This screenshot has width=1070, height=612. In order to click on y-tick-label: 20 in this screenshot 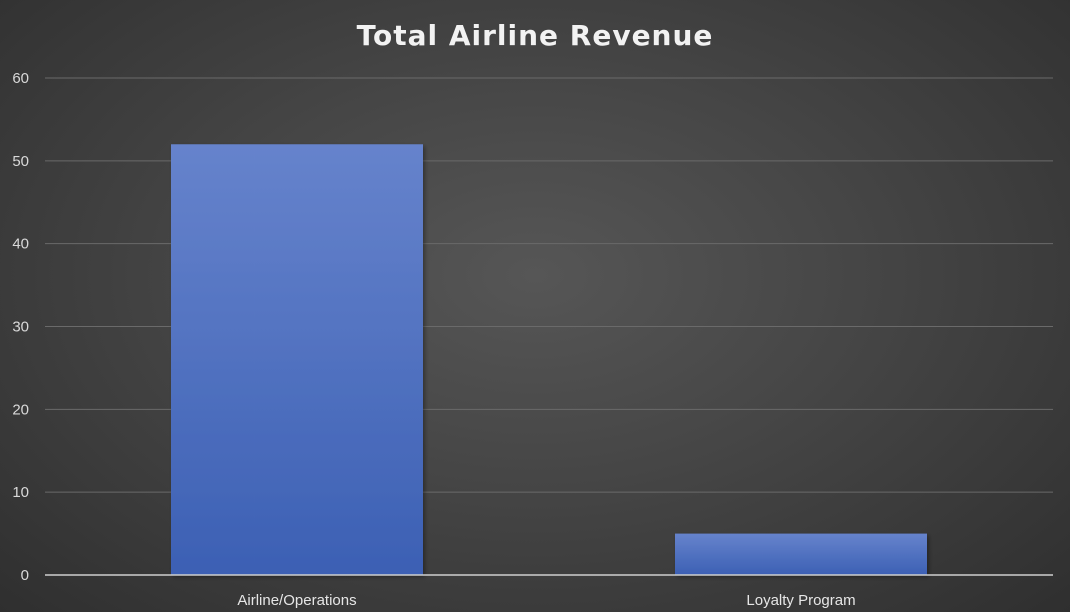, I will do `click(20, 409)`.